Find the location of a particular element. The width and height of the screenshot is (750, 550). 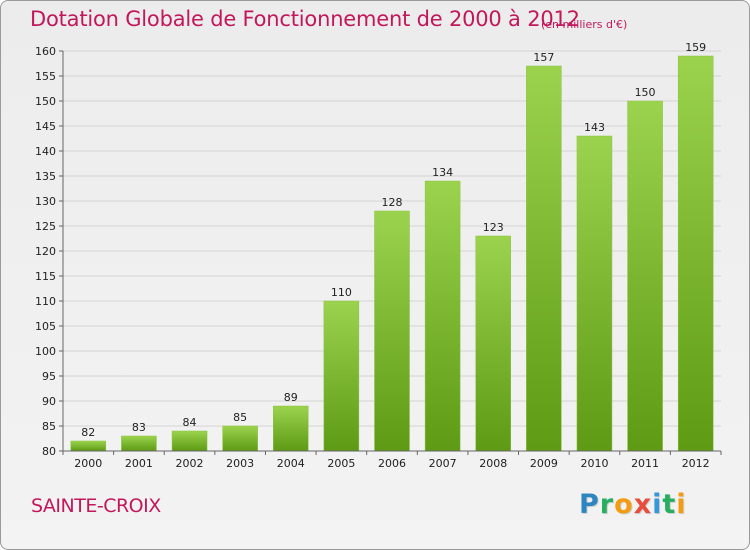

bar-value-label: 159 is located at coordinates (695, 47).